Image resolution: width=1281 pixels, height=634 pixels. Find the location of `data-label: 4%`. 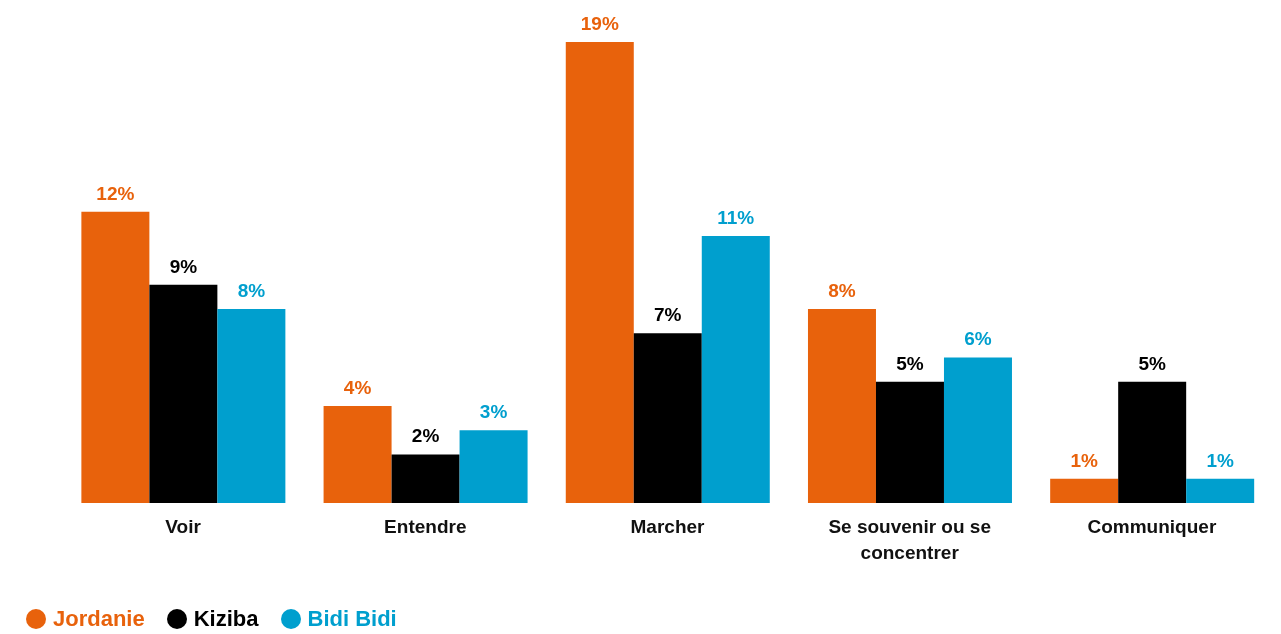

data-label: 4% is located at coordinates (357, 387).